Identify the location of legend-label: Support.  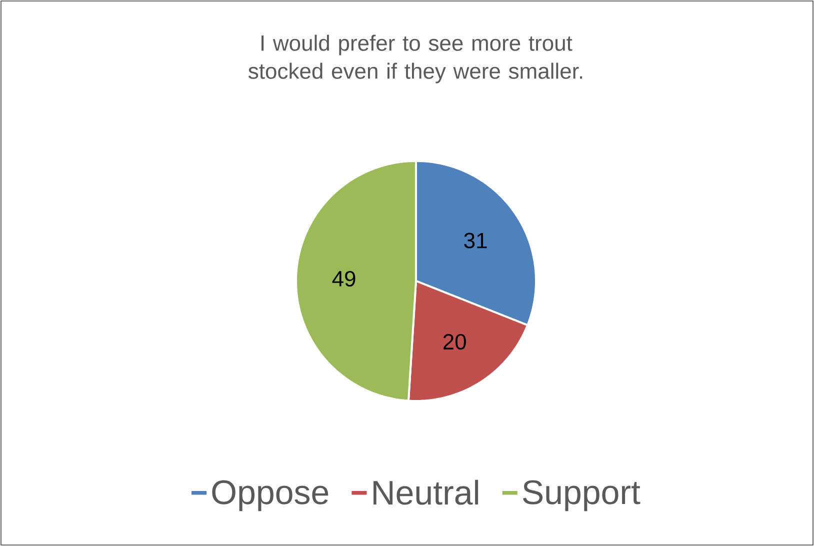
(581, 496).